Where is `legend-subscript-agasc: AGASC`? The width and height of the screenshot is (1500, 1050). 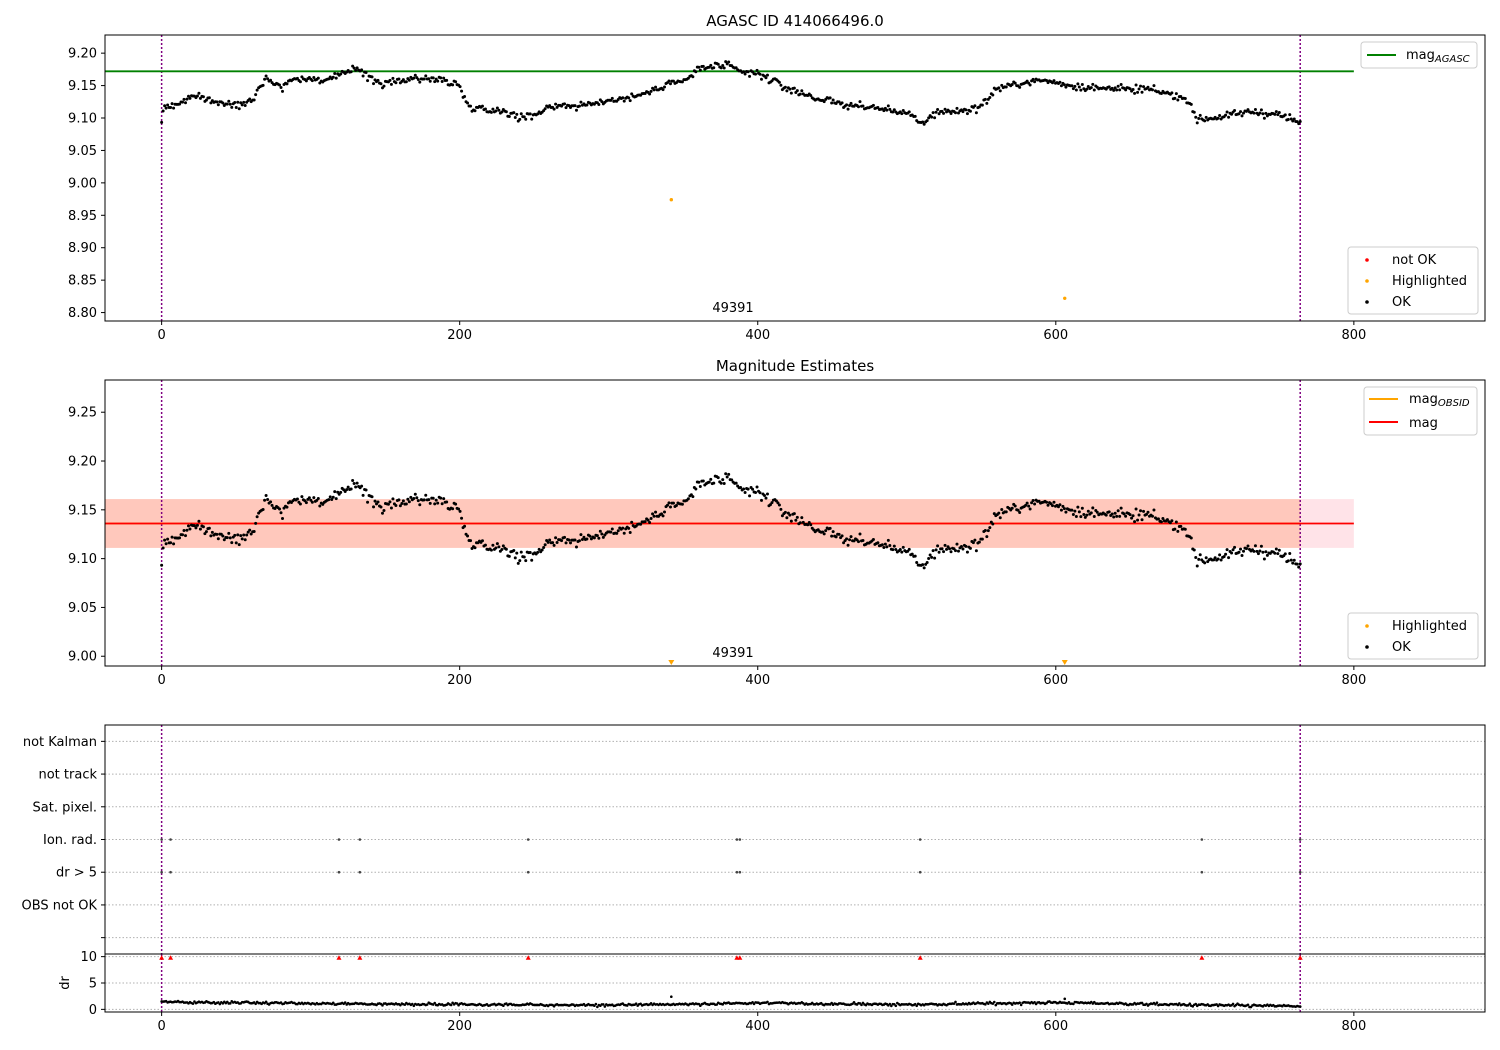 legend-subscript-agasc: AGASC is located at coordinates (1452, 59).